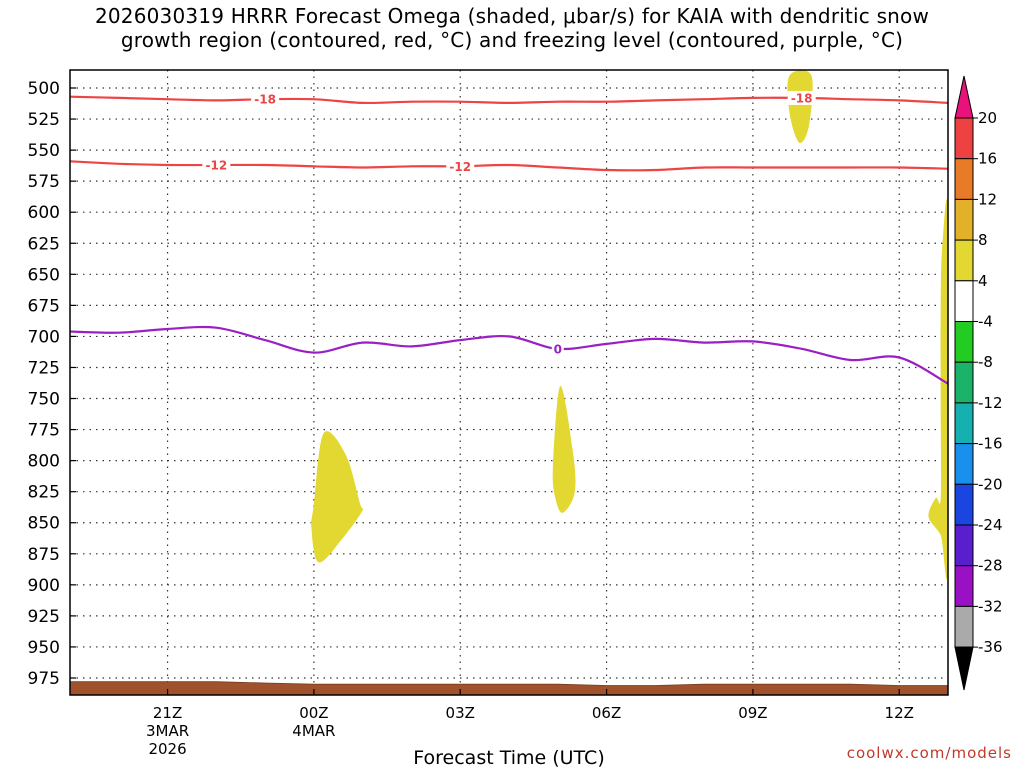 The width and height of the screenshot is (1024, 768). I want to click on x-tick-label: 06Z, so click(606, 713).